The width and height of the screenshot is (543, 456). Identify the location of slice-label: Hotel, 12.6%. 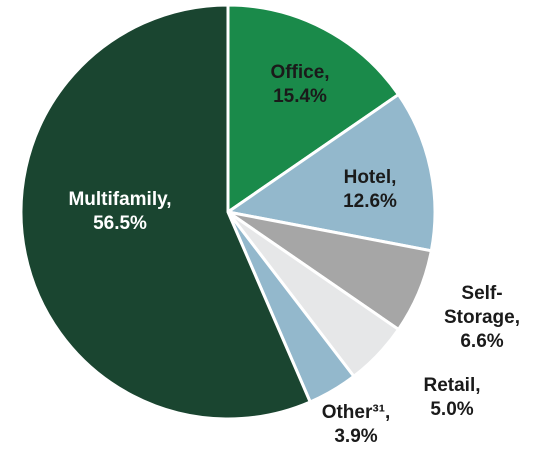
(370, 190).